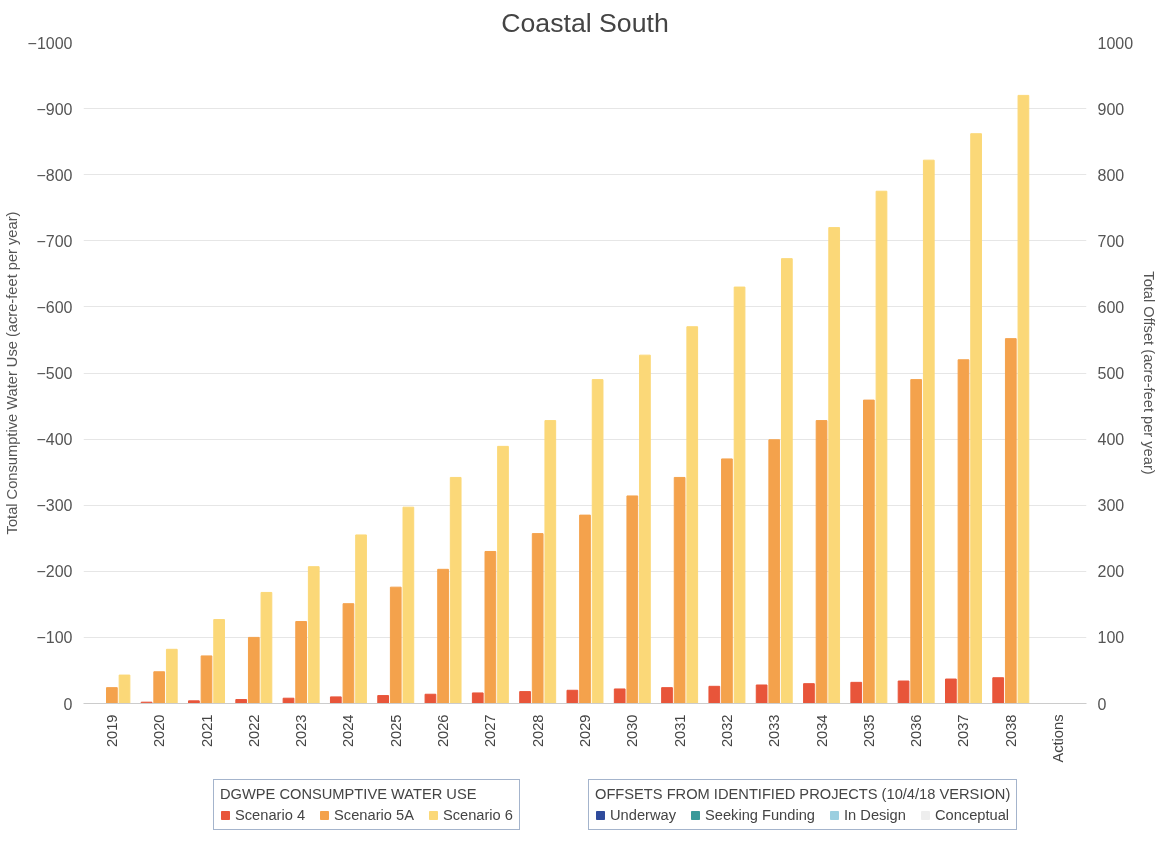 The image size is (1167, 845). What do you see at coordinates (395, 731) in the screenshot?
I see `x-tick-label: 2025` at bounding box center [395, 731].